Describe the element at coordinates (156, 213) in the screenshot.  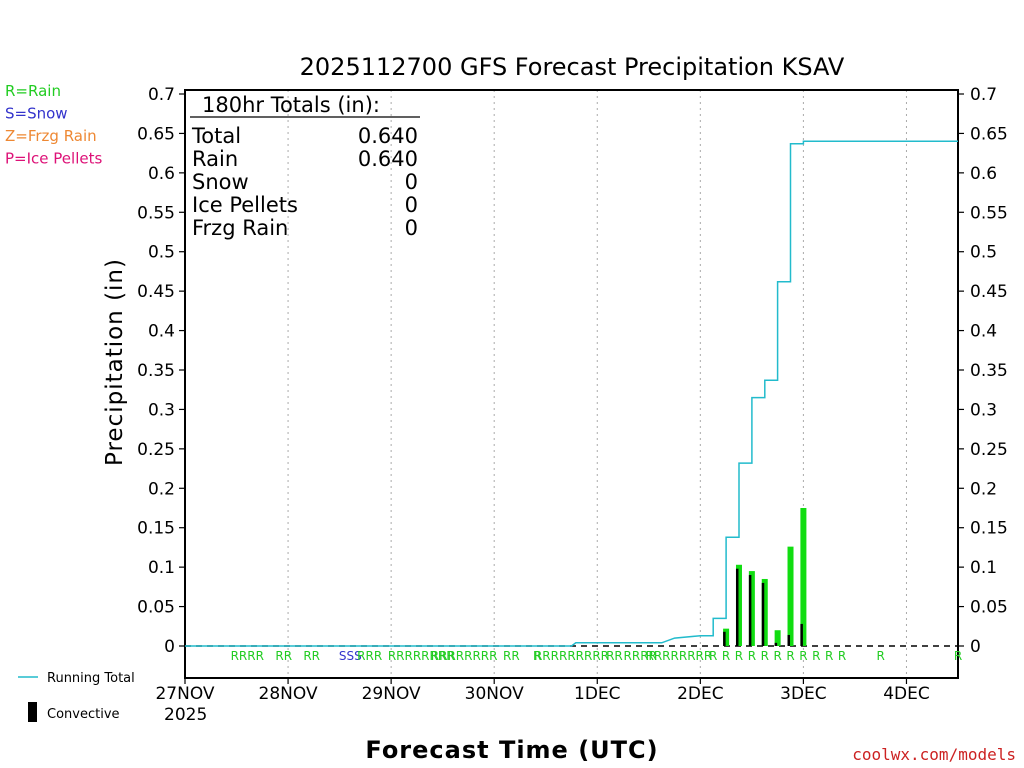
I see `y-tick-label-left: 0.55` at that location.